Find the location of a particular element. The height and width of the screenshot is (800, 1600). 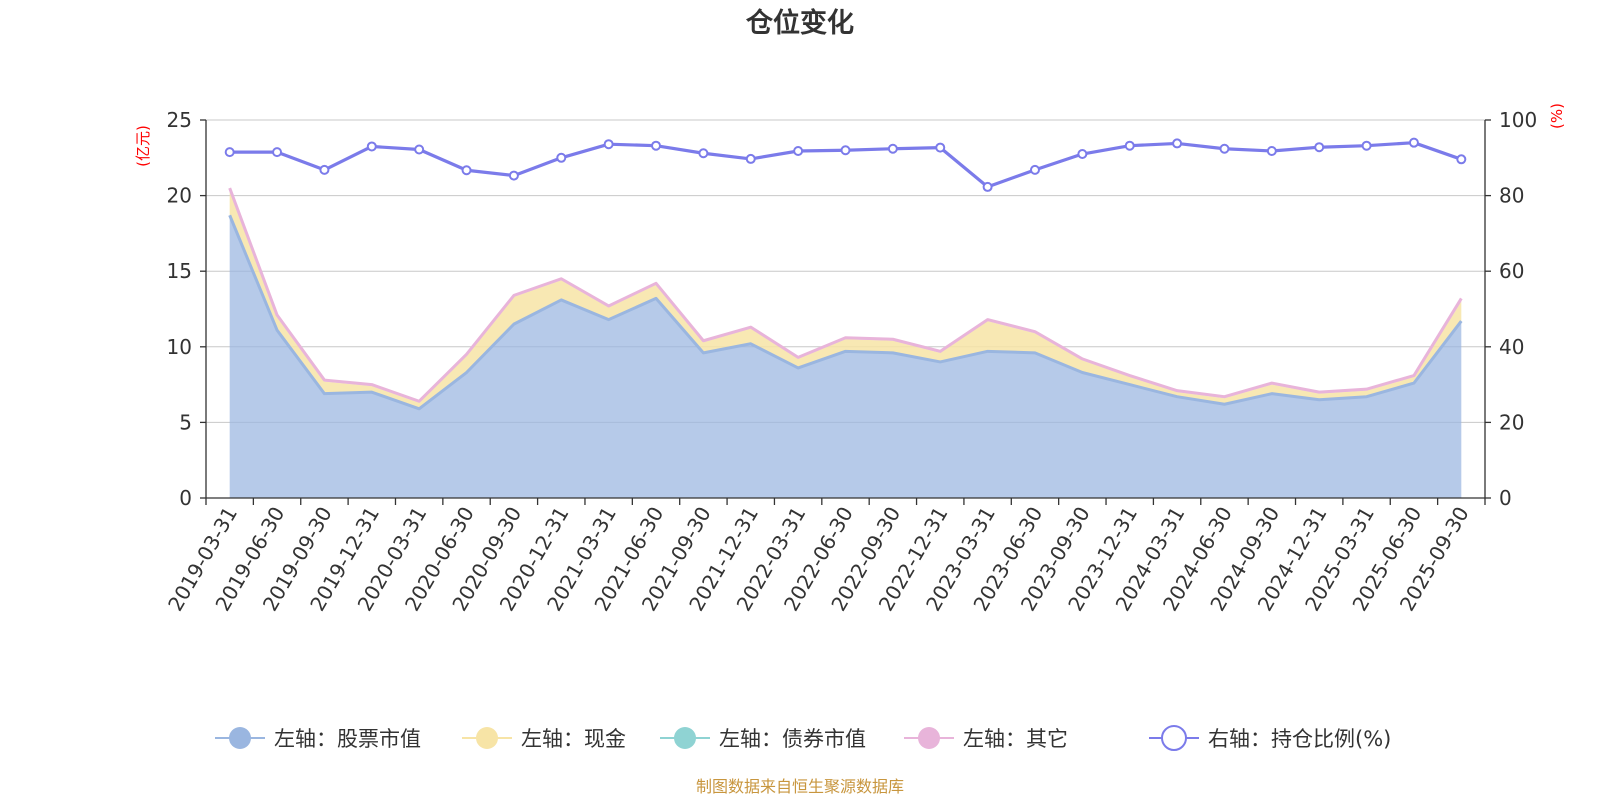

legend-item: 左轴：现金 is located at coordinates (544, 739).